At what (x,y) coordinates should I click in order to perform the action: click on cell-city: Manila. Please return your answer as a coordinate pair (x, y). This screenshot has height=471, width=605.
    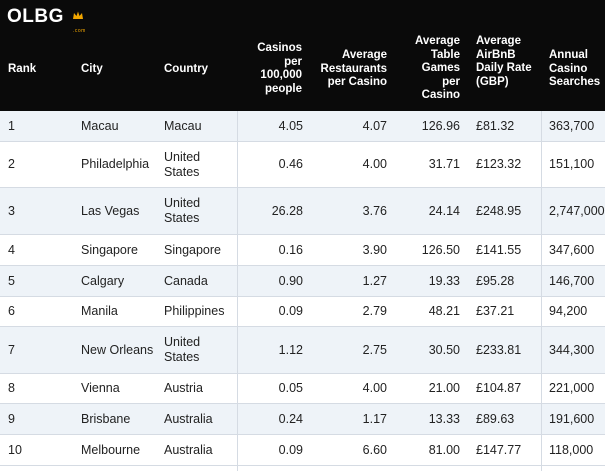
    Looking at the image, I should click on (99, 311).